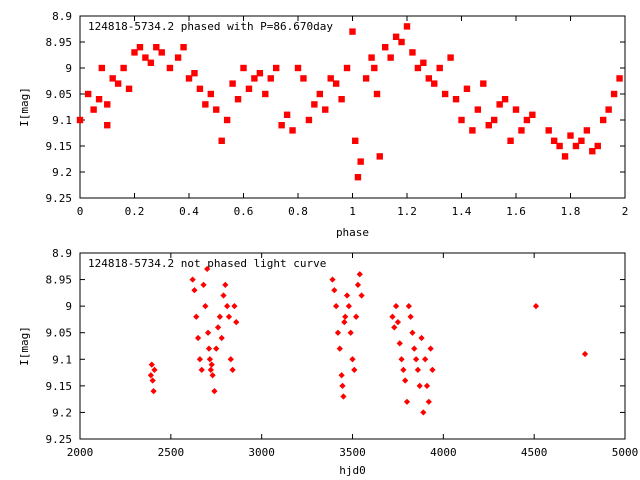 Image resolution: width=640 pixels, height=480 pixels. What do you see at coordinates (80, 452) in the screenshot?
I see `x-tick-label: 2000` at bounding box center [80, 452].